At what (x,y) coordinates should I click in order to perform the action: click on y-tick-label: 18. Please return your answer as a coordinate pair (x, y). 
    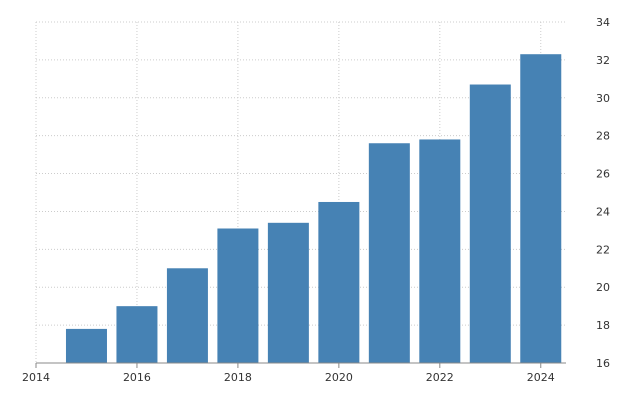
    Looking at the image, I should click on (603, 325).